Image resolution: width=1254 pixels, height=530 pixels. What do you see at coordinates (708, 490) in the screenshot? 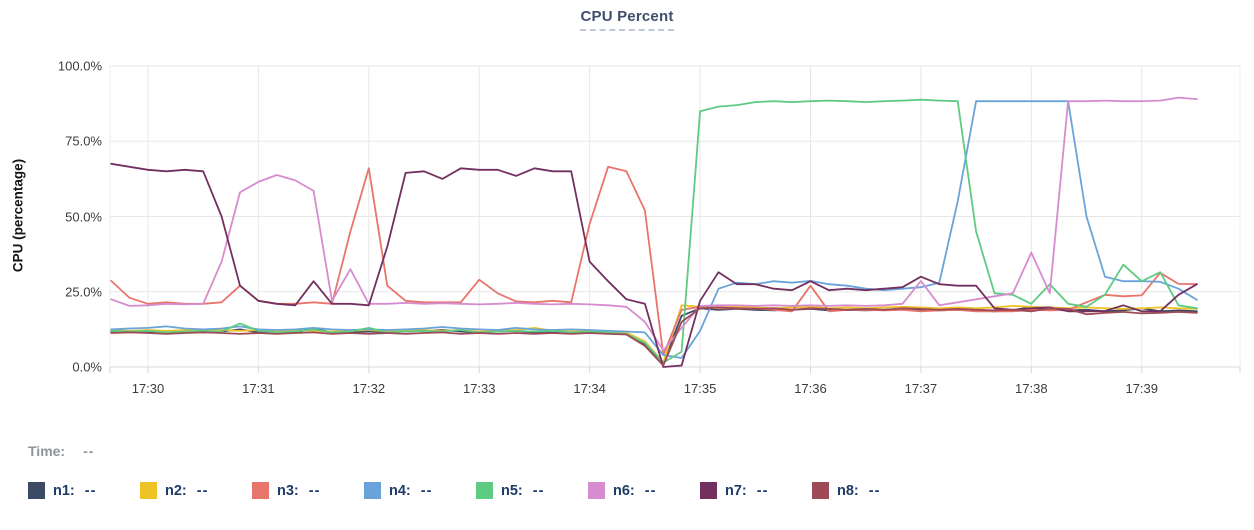
I see `legend-swatch-n7` at bounding box center [708, 490].